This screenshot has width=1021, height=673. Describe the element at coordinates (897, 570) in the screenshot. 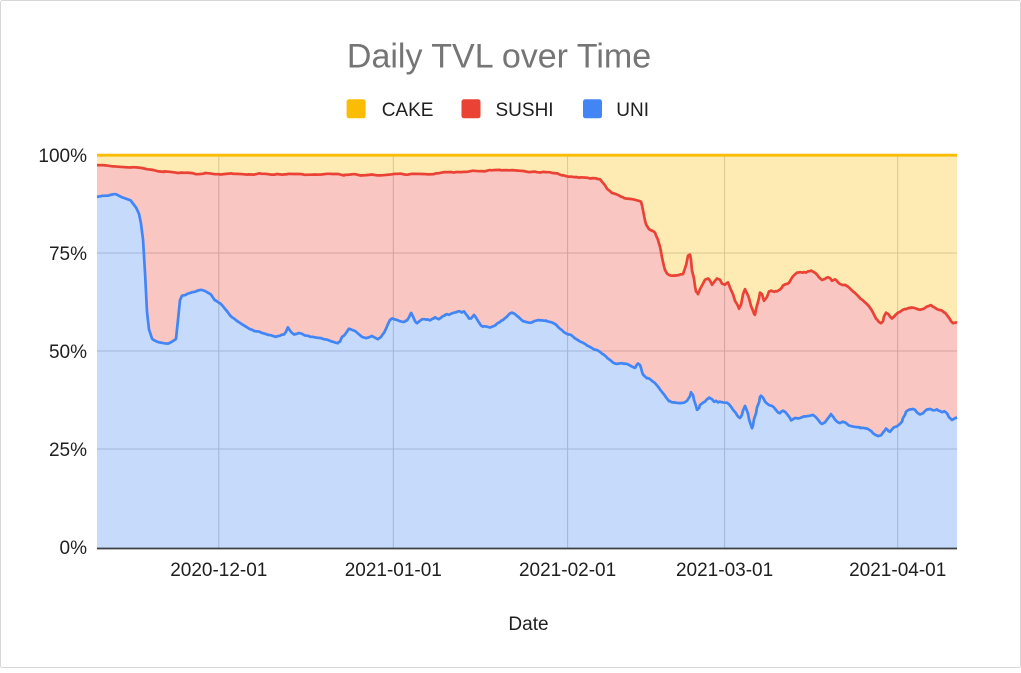

I see `svg-text: 2021-04-01` at that location.